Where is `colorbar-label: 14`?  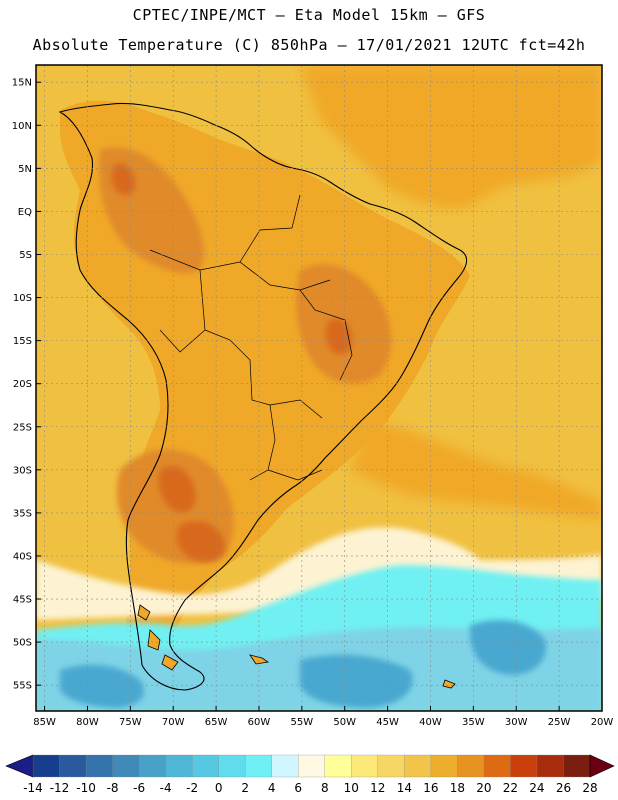 colorbar-label: 14 is located at coordinates (404, 788).